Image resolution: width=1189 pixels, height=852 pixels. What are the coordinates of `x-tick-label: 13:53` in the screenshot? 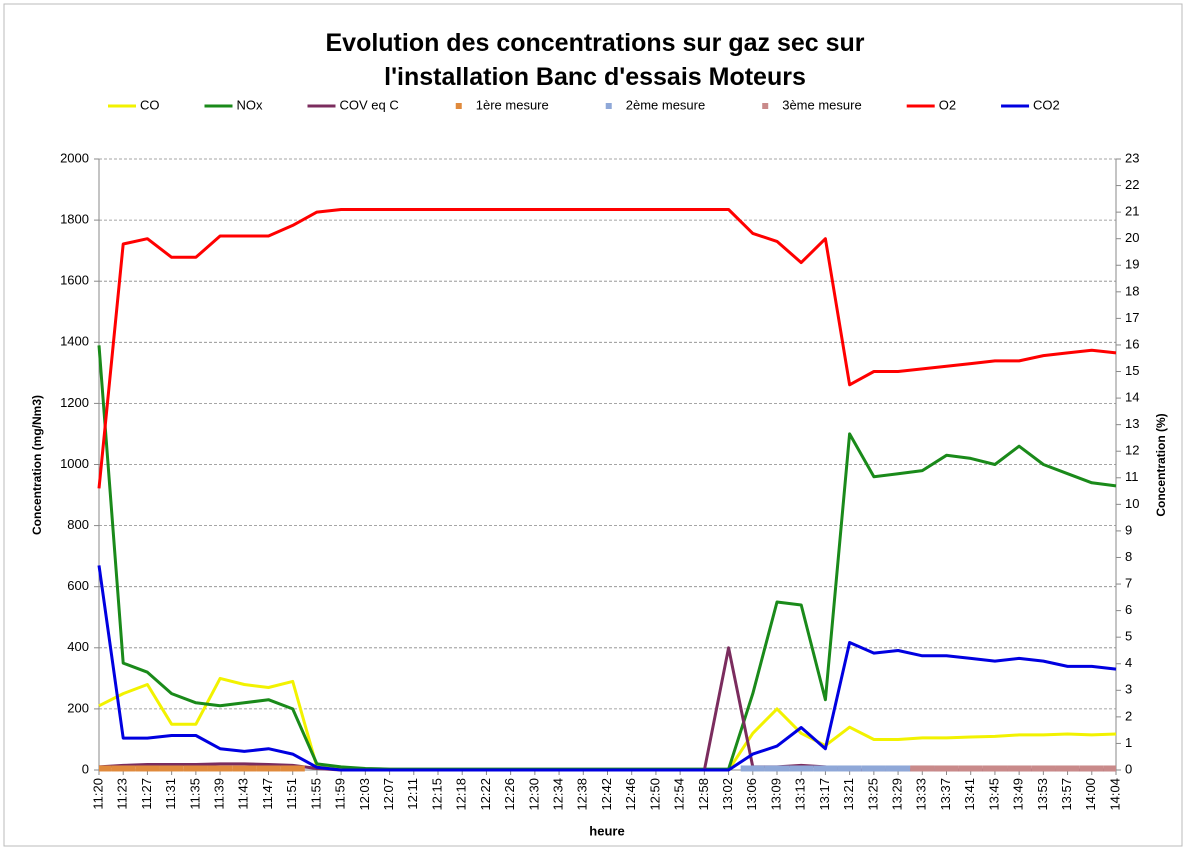 It's located at (1042, 794).